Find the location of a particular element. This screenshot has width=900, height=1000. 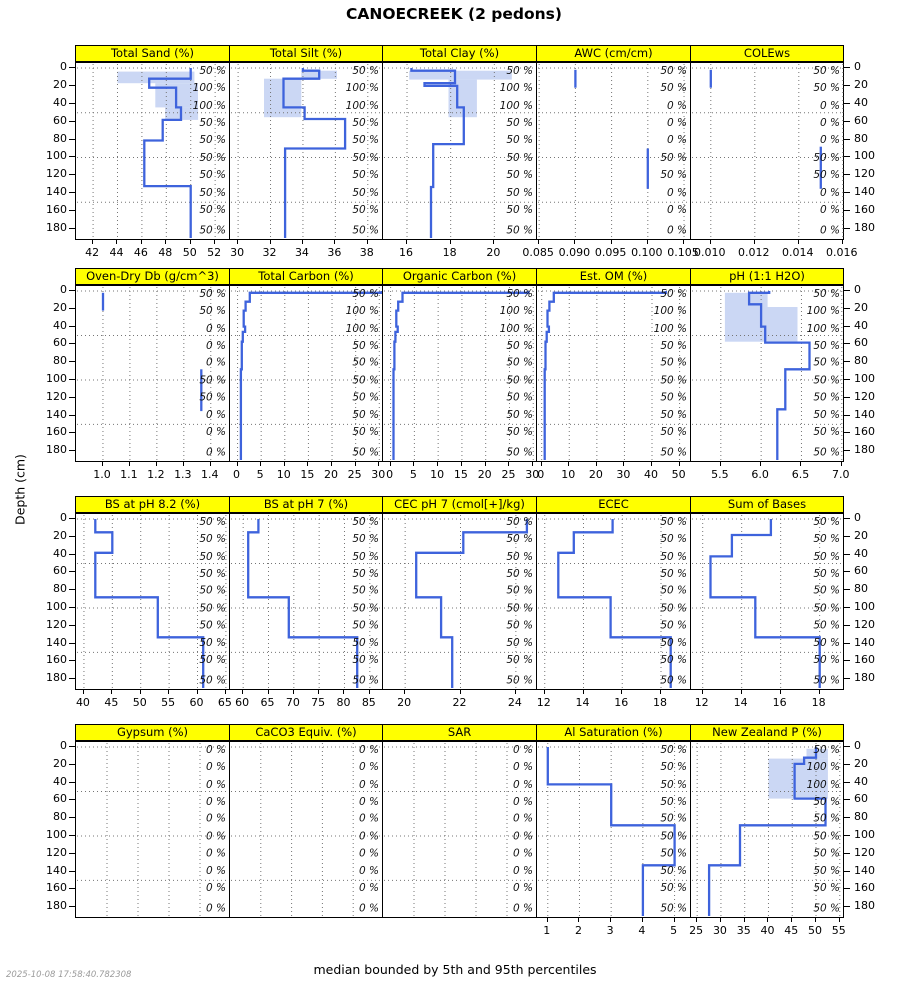

x-tick-label: 1.0 is located at coordinates (102, 474).